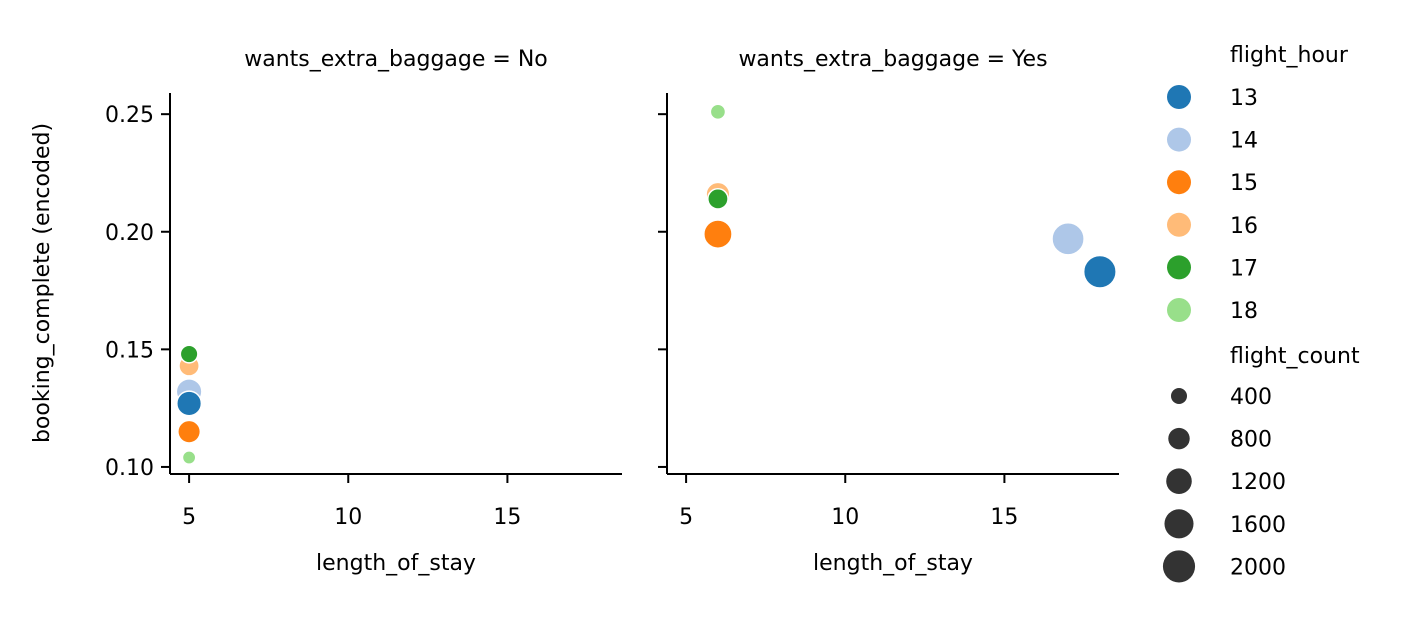  Describe the element at coordinates (129, 233) in the screenshot. I see `y-tick-label: 0.20` at that location.